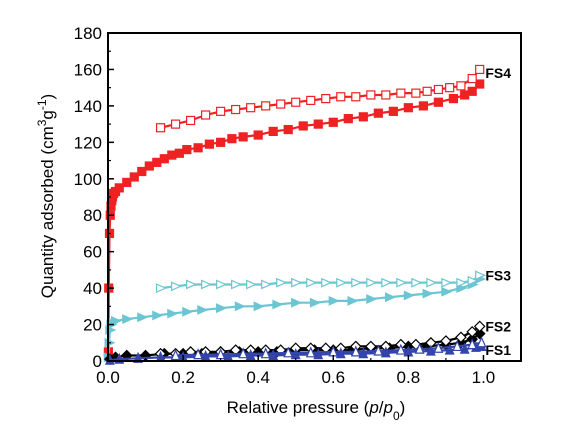  I want to click on y-tick-label: 60, so click(92, 252).